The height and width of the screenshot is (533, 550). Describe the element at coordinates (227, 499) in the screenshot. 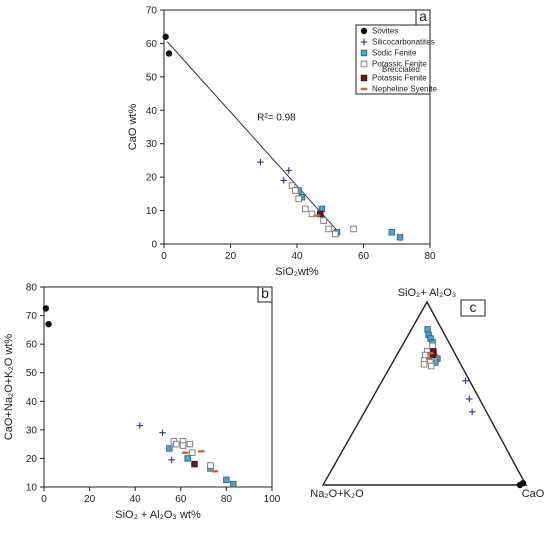

I see `x-tick-label: 80` at that location.